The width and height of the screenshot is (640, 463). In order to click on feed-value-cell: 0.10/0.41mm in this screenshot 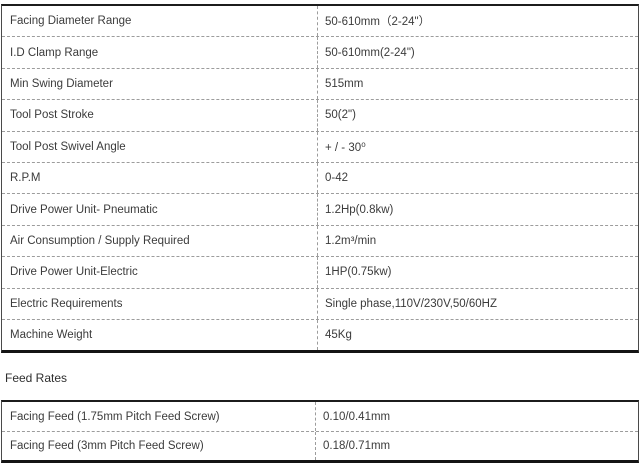, I will do `click(476, 416)`.